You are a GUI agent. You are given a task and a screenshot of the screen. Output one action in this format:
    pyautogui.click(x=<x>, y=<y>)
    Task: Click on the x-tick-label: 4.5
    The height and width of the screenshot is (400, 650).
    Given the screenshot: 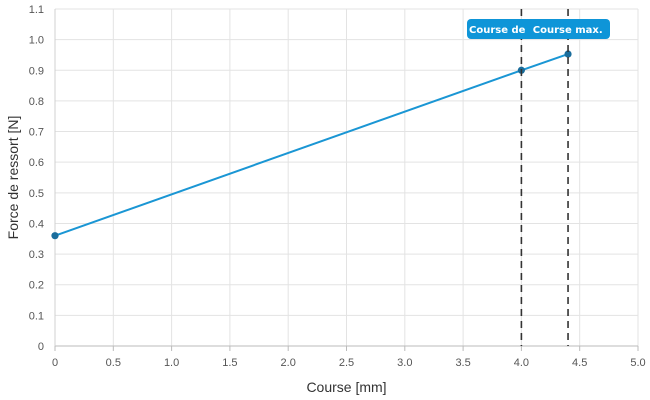 What is the action you would take?
    pyautogui.click(x=579, y=363)
    